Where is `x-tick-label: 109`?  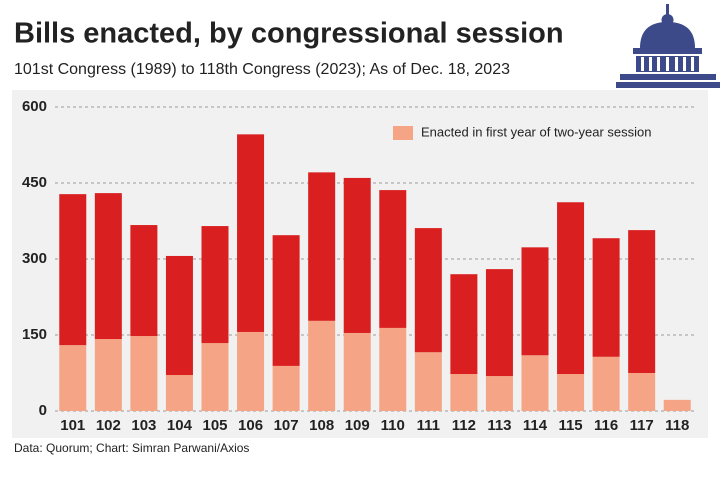 x-tick-label: 109 is located at coordinates (357, 425).